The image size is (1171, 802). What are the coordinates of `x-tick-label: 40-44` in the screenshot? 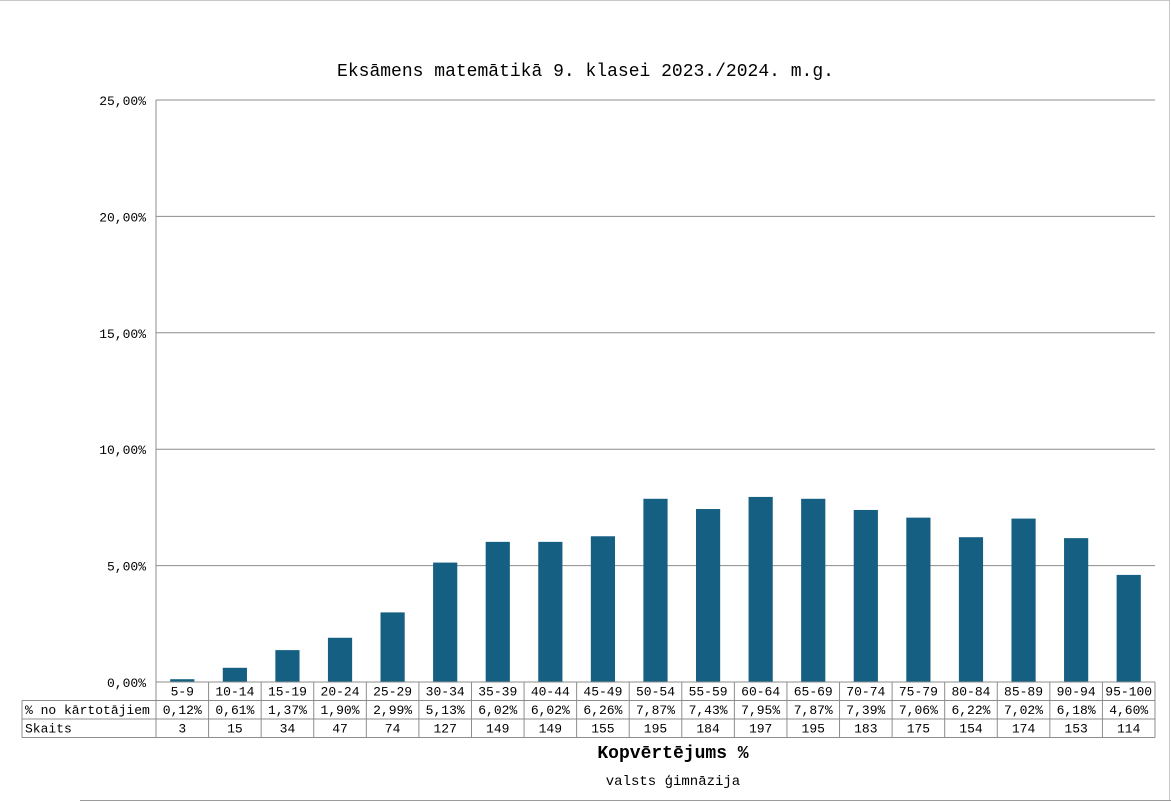 It's located at (550, 692).